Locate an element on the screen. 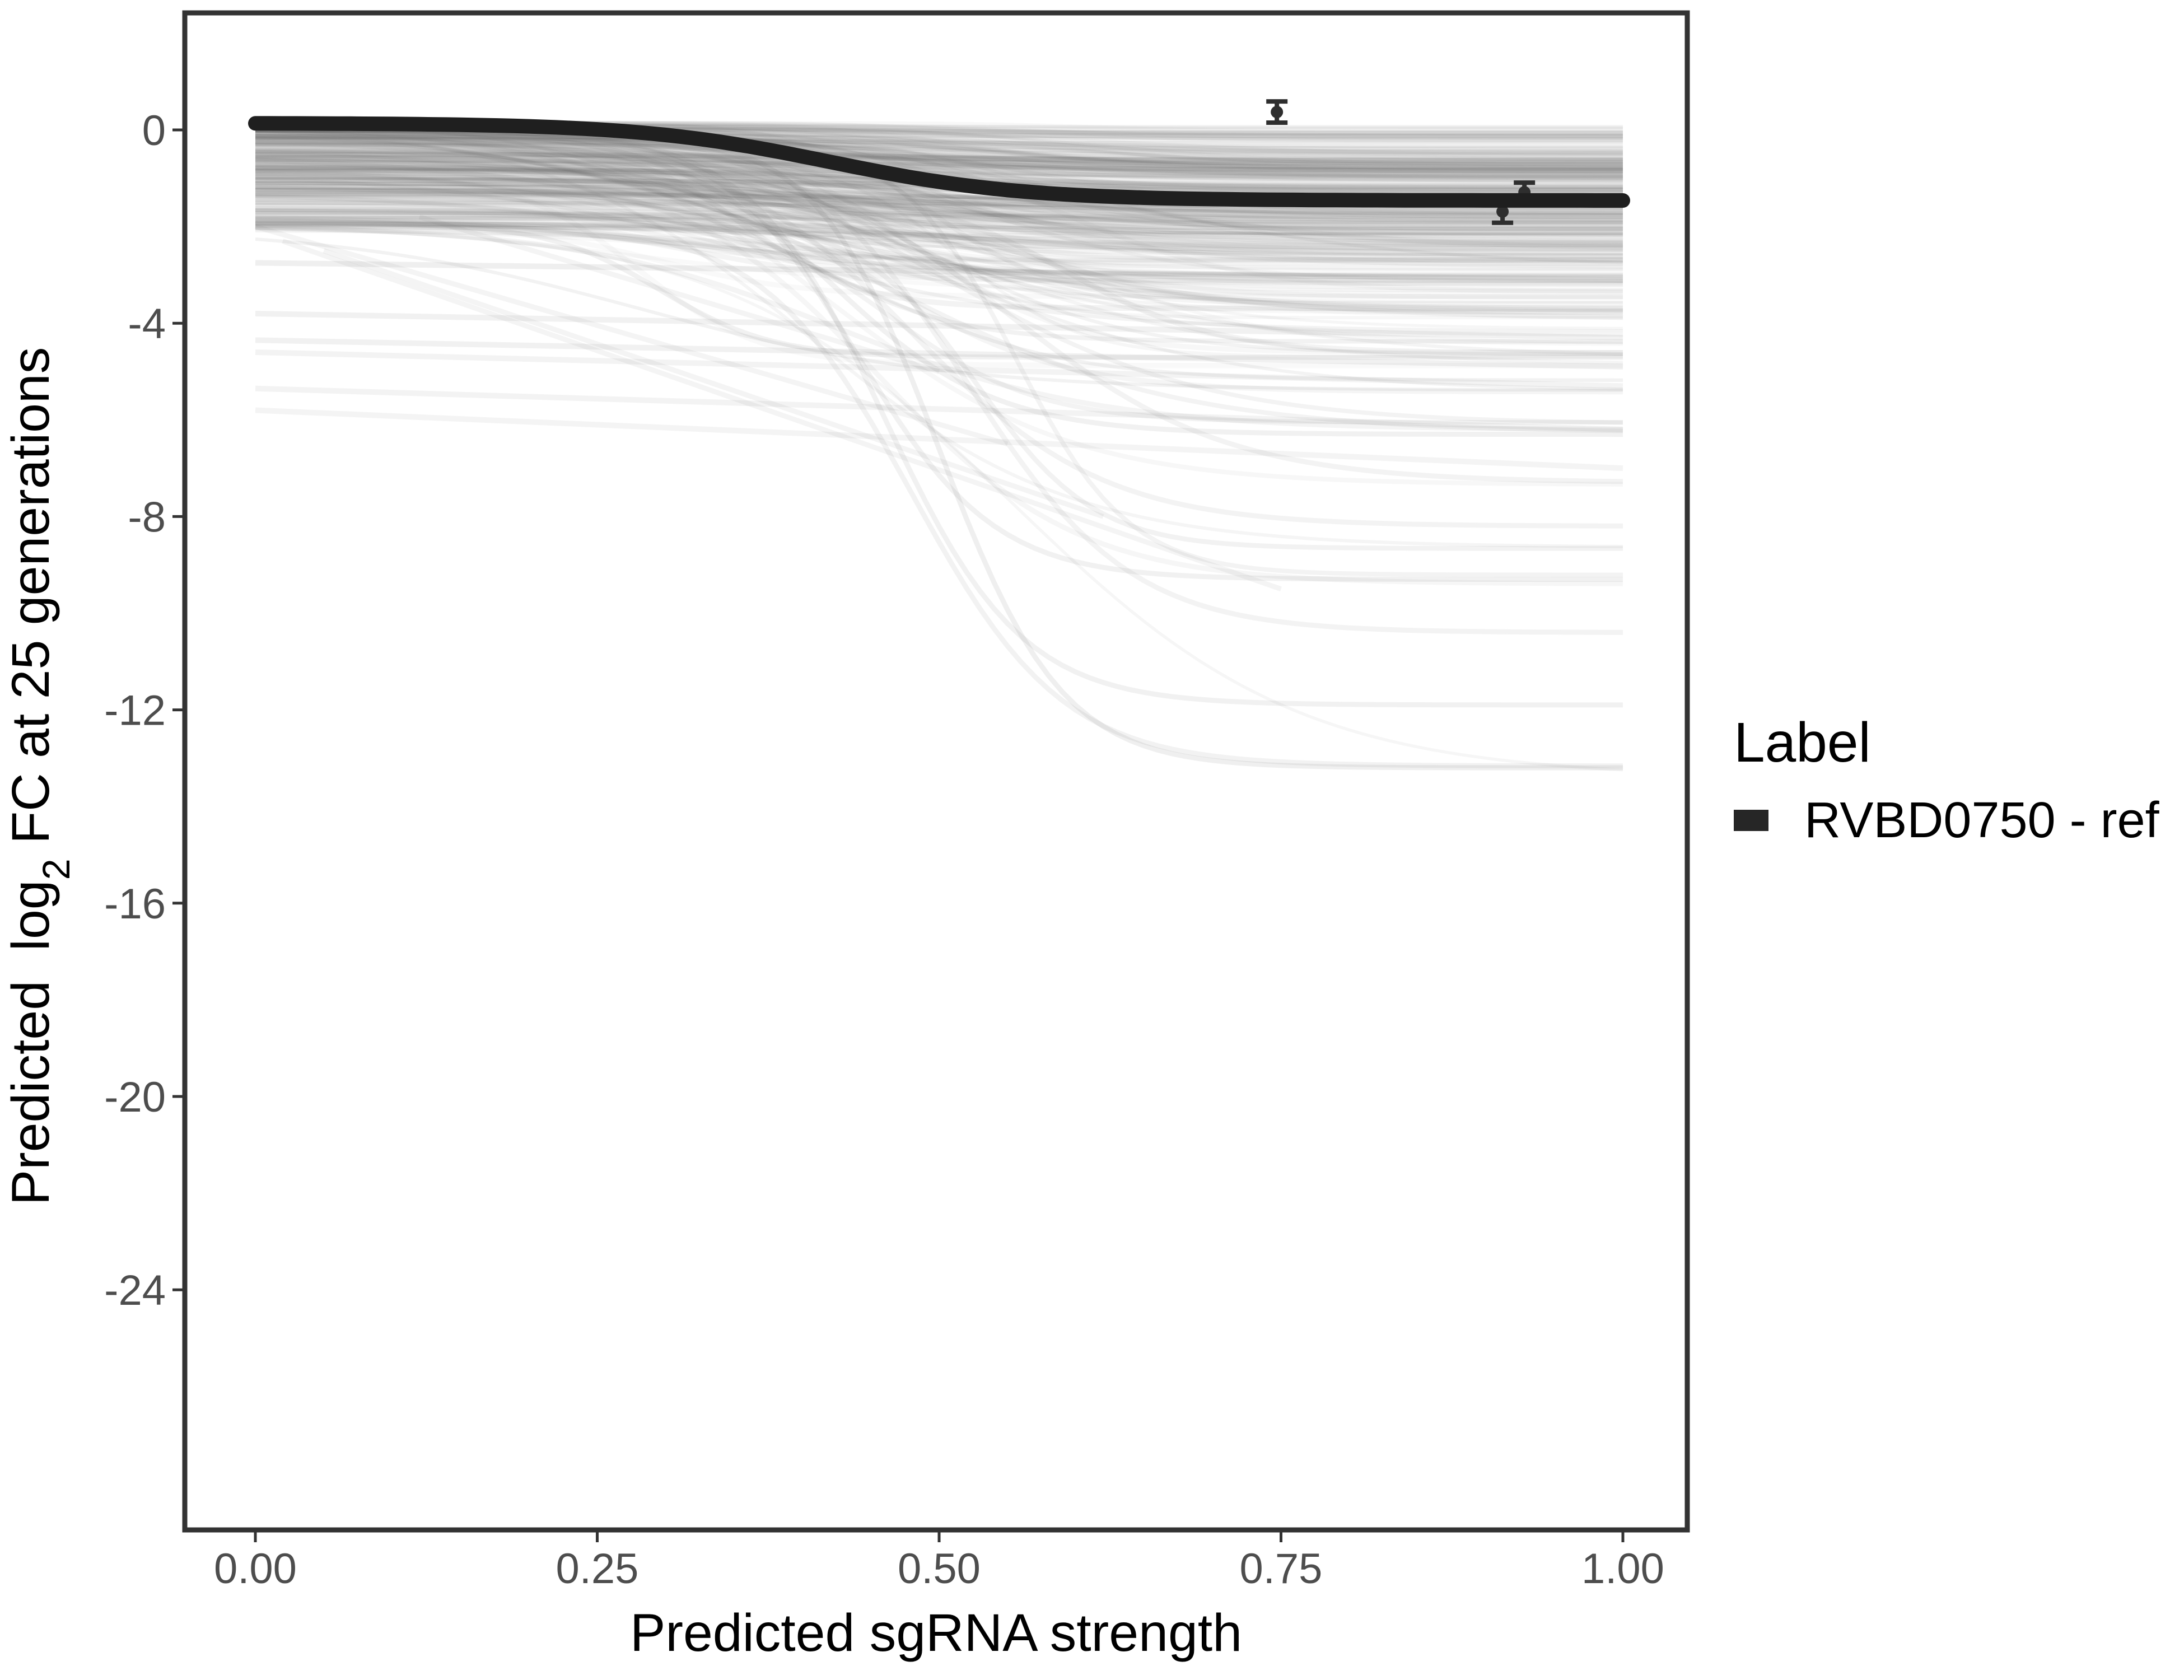 Image resolution: width=2184 pixels, height=1680 pixels. y-tick-label: -16 is located at coordinates (135, 904).